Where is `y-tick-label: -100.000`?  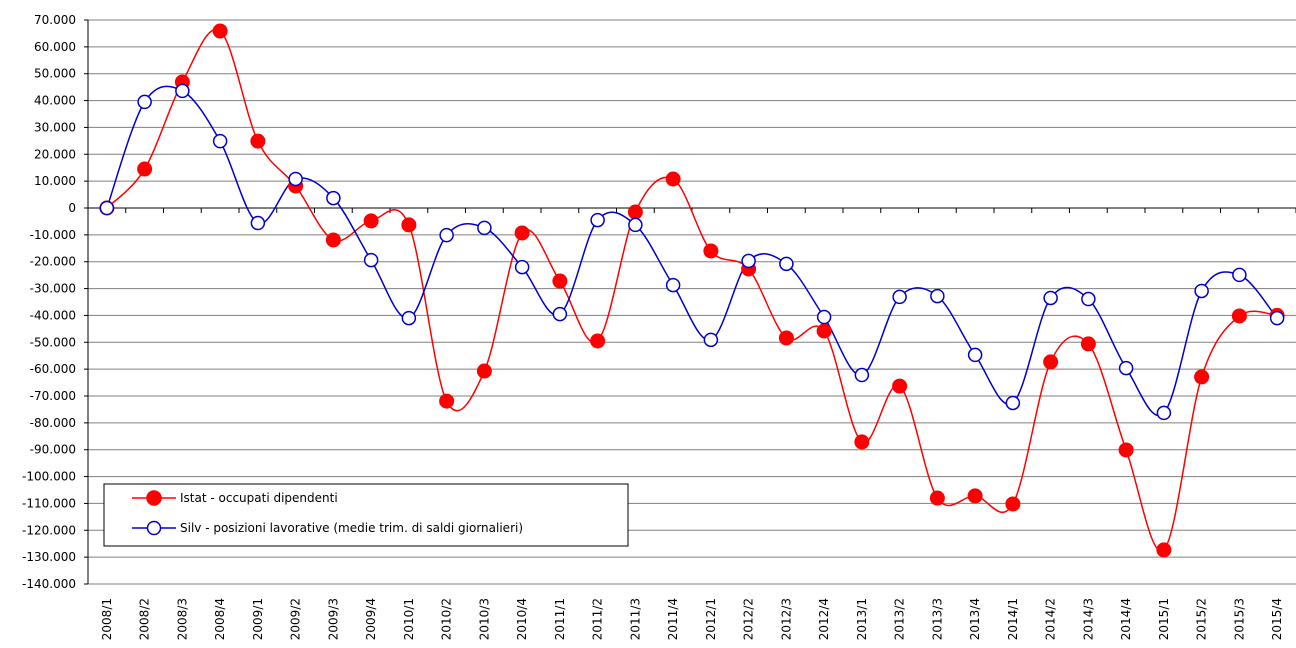
y-tick-label: -100.000 is located at coordinates (49, 477).